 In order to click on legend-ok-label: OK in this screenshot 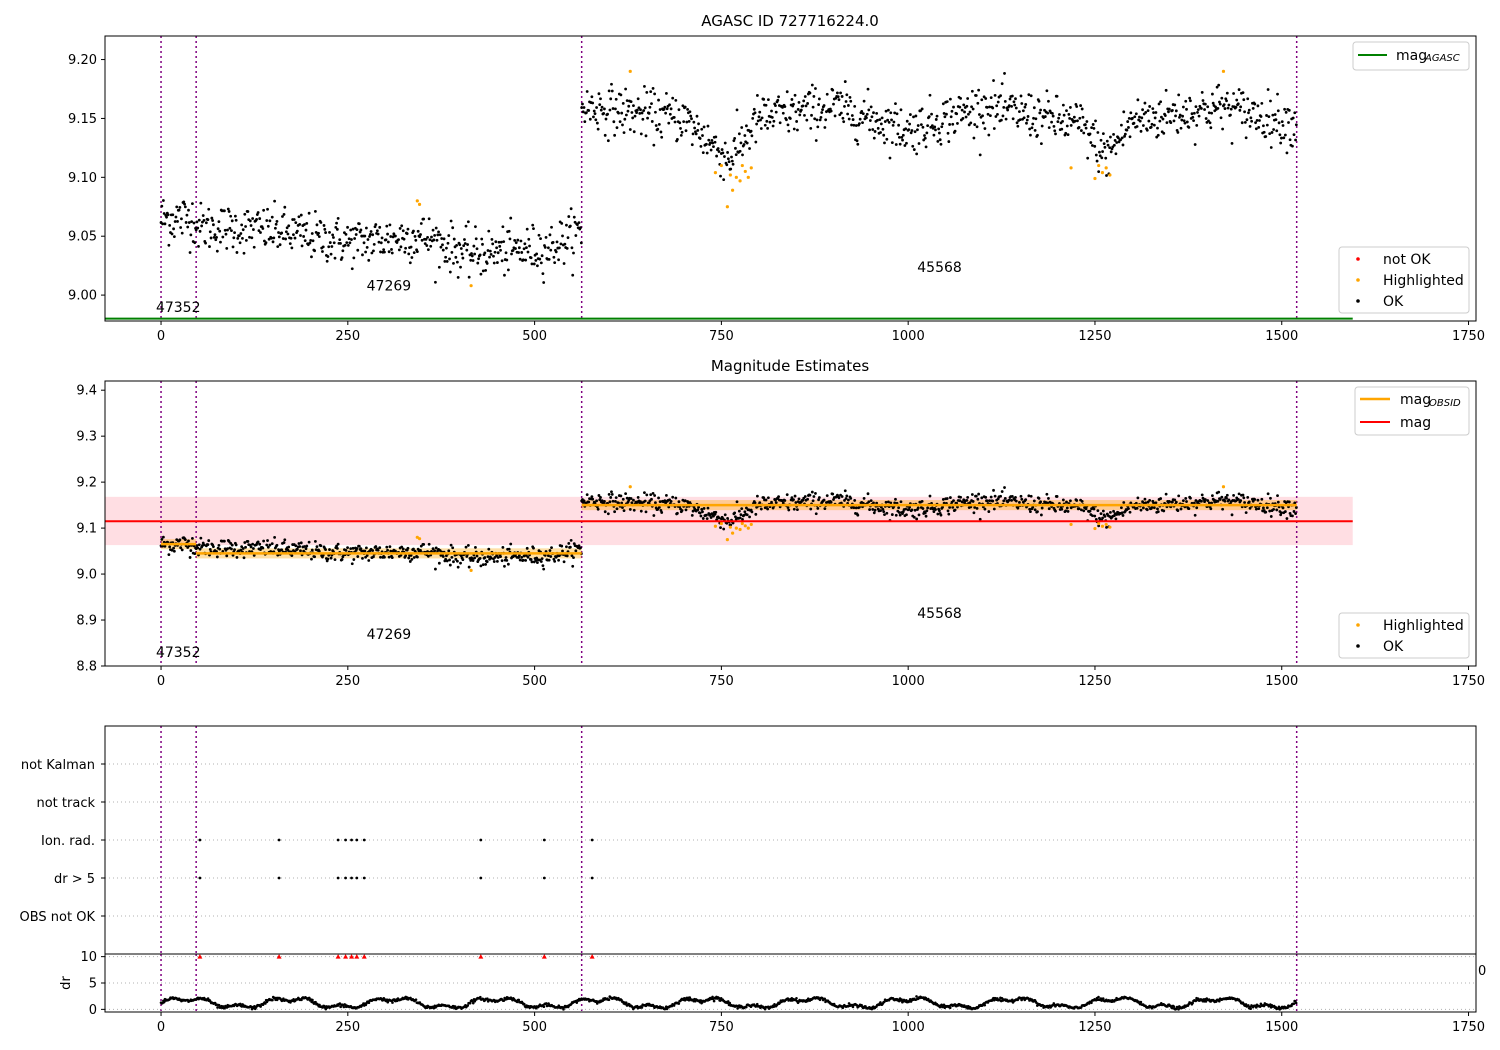, I will do `click(1393, 647)`.